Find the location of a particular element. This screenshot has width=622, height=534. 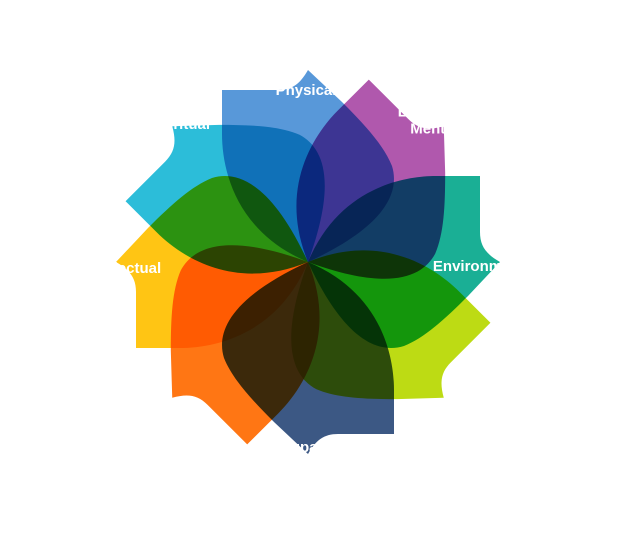

label-spiritual: Spiritual is located at coordinates (180, 124).